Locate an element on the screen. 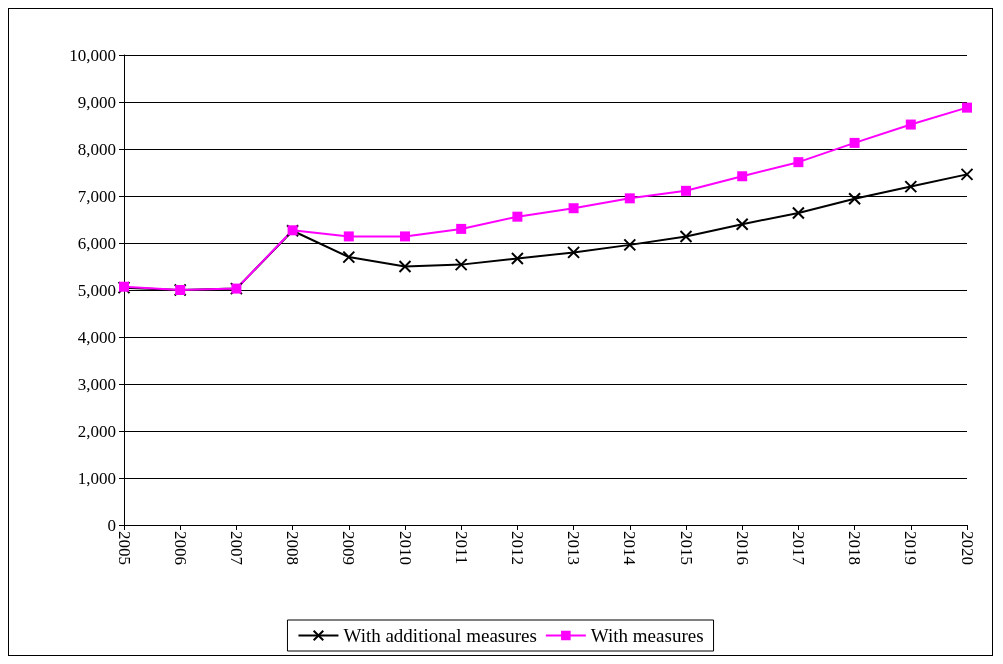 The image size is (1003, 664). y-tick-label: 9,000 is located at coordinates (96, 102).